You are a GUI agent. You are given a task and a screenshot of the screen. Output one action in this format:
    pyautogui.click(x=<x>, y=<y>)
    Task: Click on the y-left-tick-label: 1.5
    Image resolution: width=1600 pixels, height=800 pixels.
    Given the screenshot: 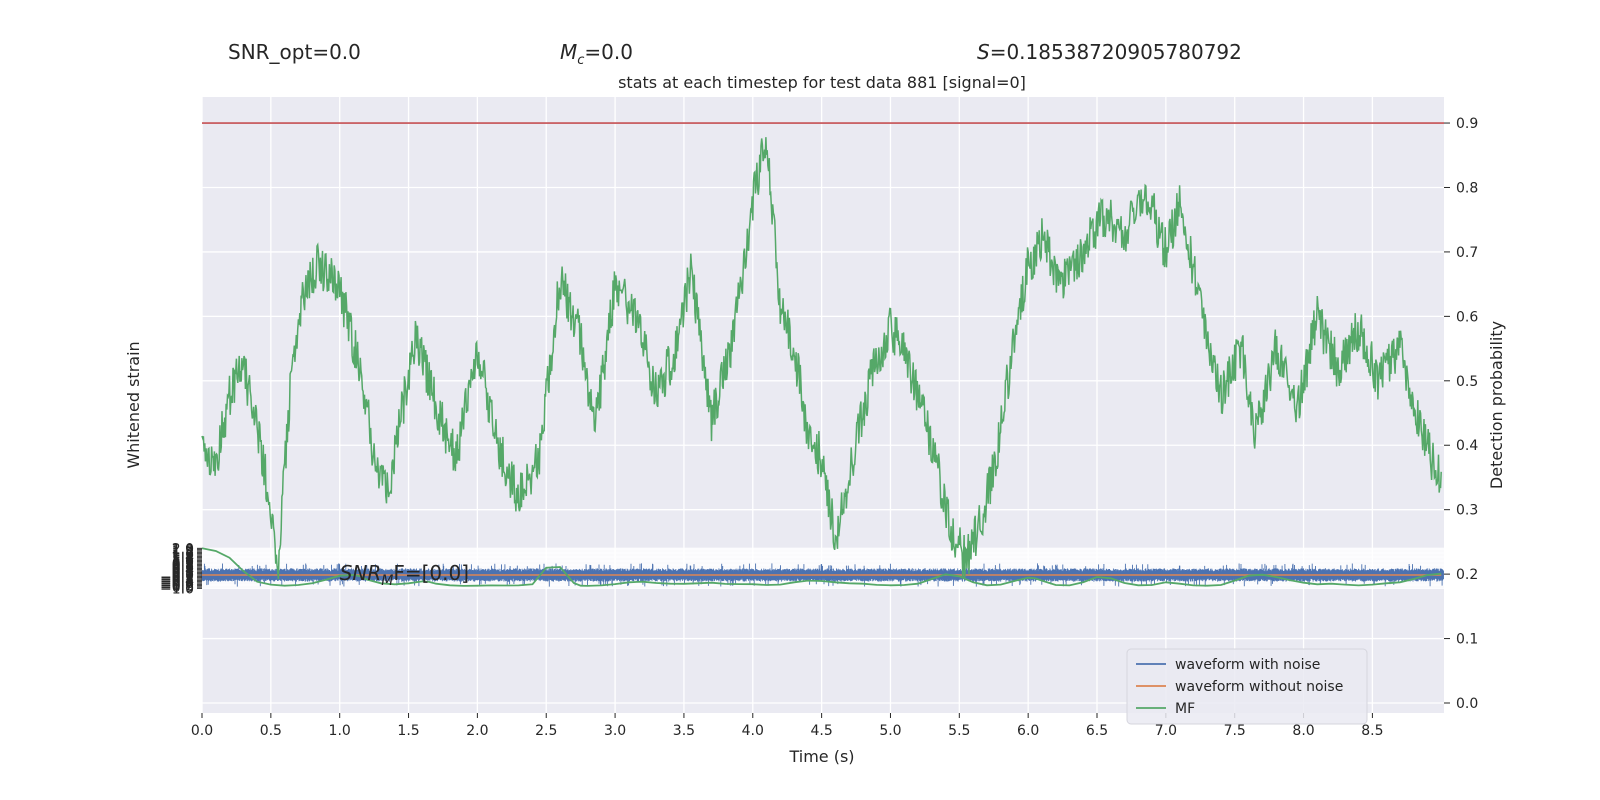 What is the action you would take?
    pyautogui.click(x=183, y=556)
    